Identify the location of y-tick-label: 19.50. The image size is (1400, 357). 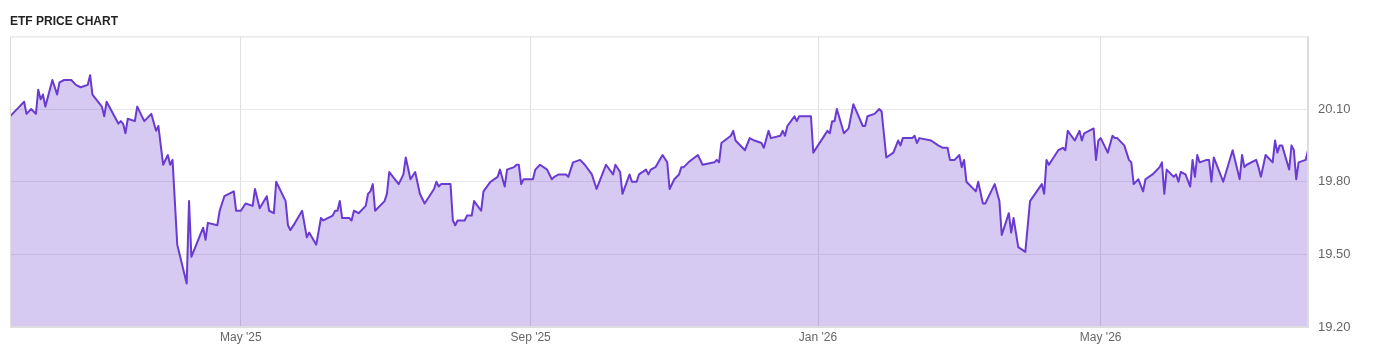
(1334, 253).